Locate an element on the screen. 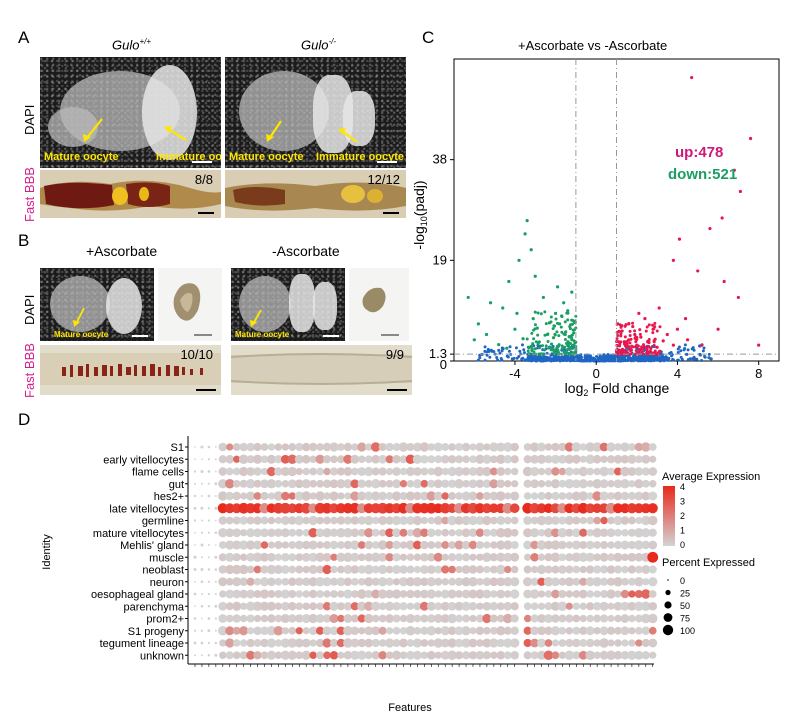 This screenshot has height=714, width=791. legend-color-bar is located at coordinates (669, 516).